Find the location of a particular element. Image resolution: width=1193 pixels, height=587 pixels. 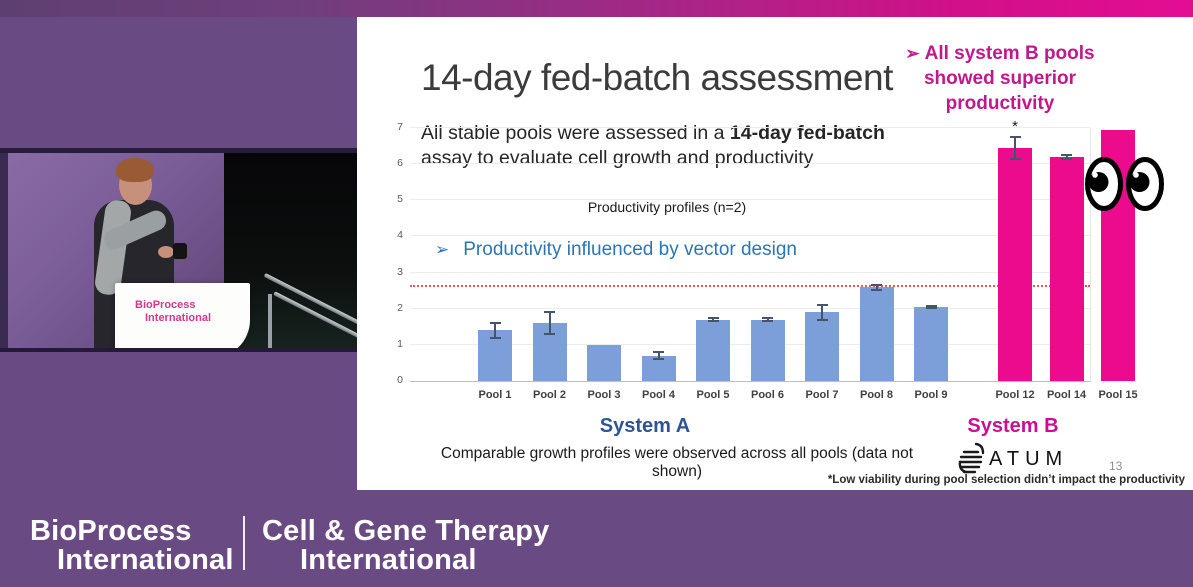

pink-callout-line3: productivity is located at coordinates (1000, 103).